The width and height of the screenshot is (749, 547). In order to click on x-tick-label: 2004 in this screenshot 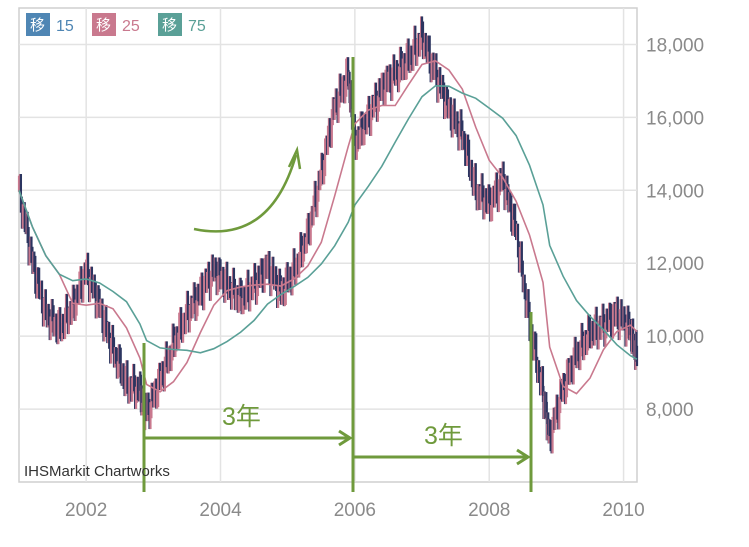, I will do `click(220, 510)`.